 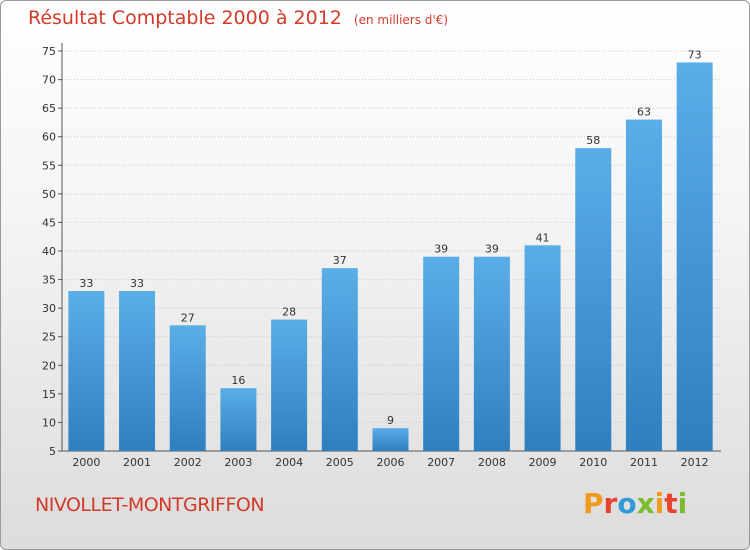 What do you see at coordinates (49, 365) in the screenshot?
I see `y-tick-label: 20` at bounding box center [49, 365].